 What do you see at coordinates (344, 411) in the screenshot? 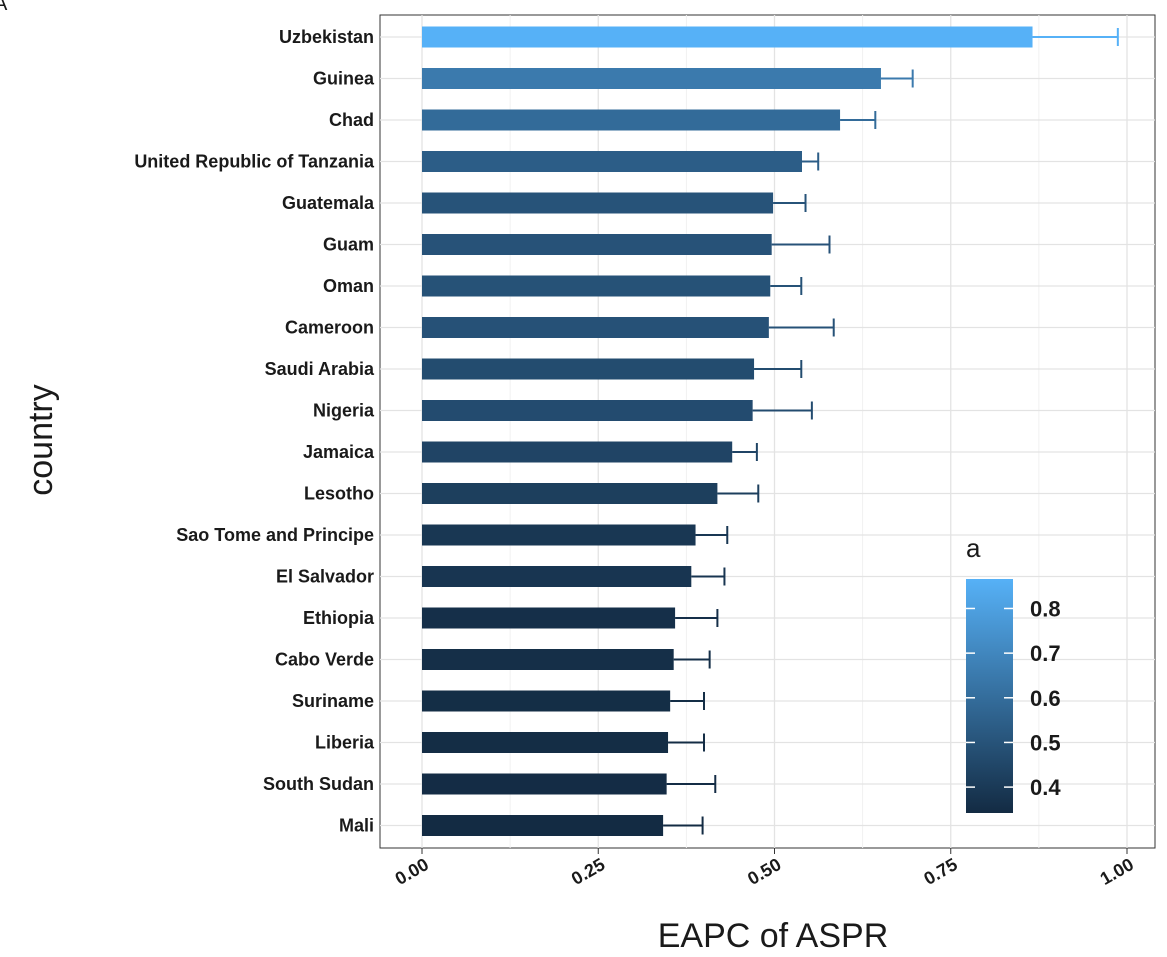
I see `category-label: Nigeria` at bounding box center [344, 411].